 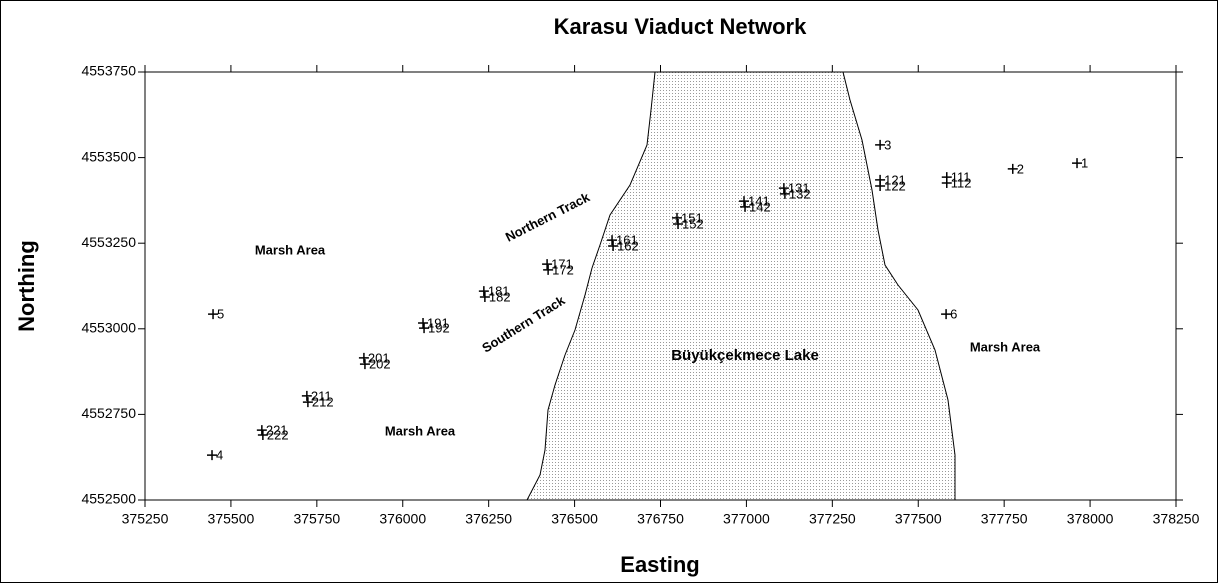 What do you see at coordinates (379, 357) in the screenshot?
I see `point-label: 201` at bounding box center [379, 357].